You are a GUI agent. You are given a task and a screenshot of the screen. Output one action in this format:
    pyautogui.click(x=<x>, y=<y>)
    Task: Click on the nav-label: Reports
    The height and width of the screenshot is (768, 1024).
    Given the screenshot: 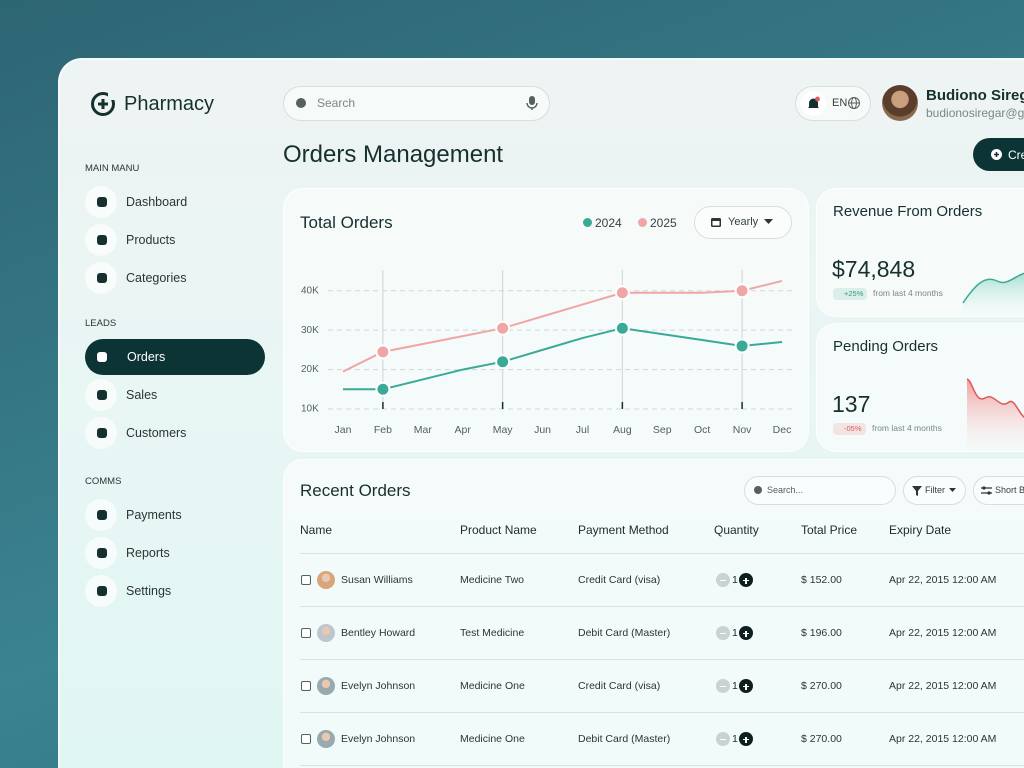 What is the action you would take?
    pyautogui.click(x=148, y=553)
    